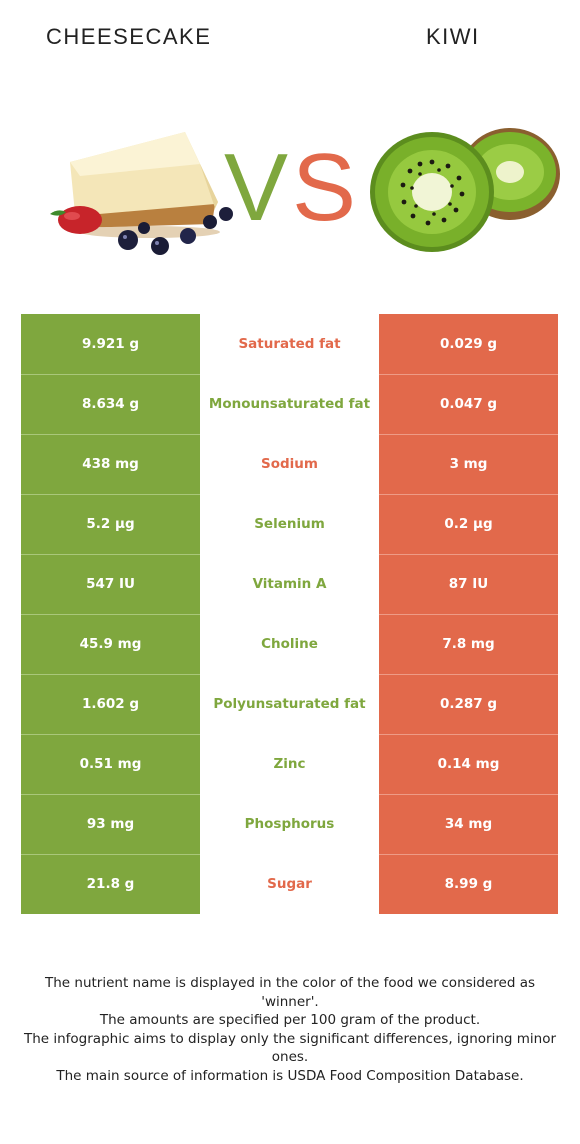 The height and width of the screenshot is (1144, 580). Describe the element at coordinates (322, 182) in the screenshot. I see `vs-letter-s: S` at that location.